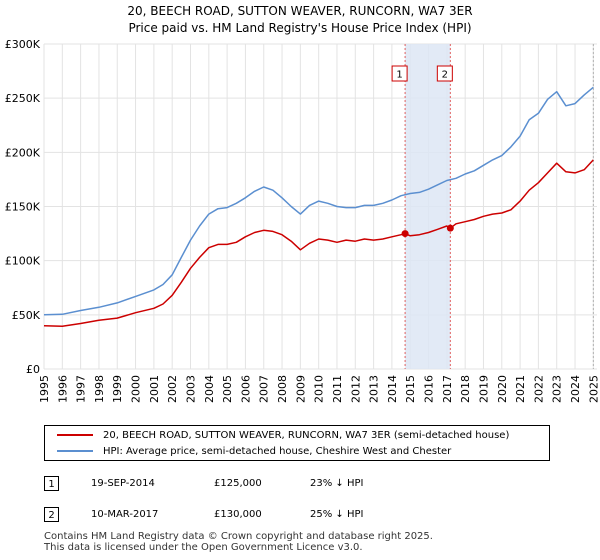 This screenshot has height=560, width=600. What do you see at coordinates (410, 389) in the screenshot?
I see `x-tick-label: 2015` at bounding box center [410, 389].